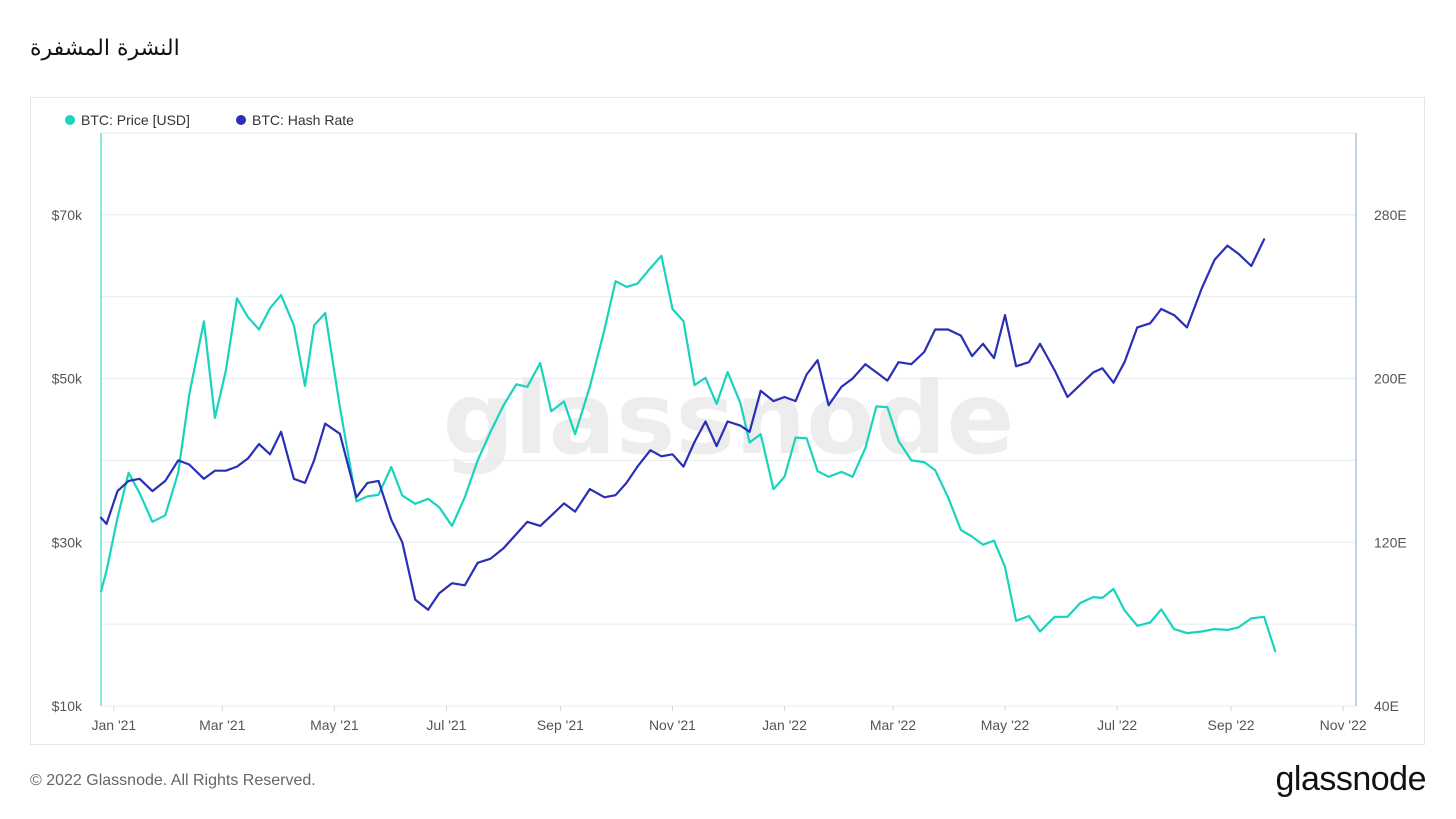  What do you see at coordinates (303, 120) in the screenshot?
I see `legend-hashrate-label: BTC: Hash Rate` at bounding box center [303, 120].